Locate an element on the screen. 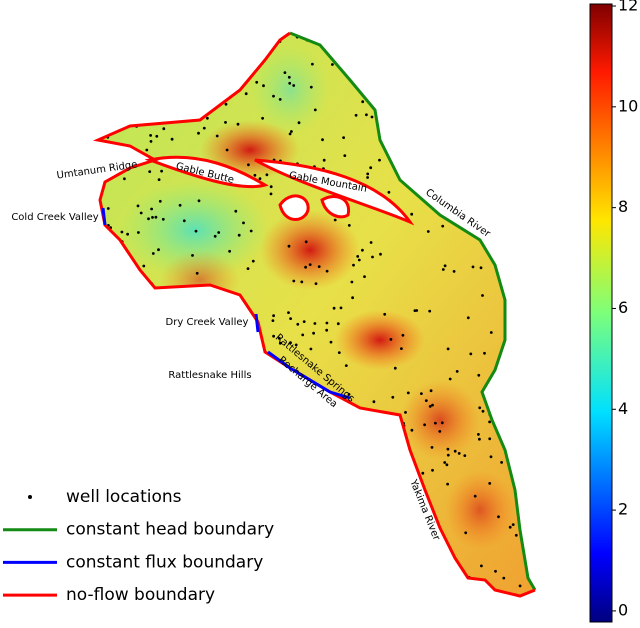 Image resolution: width=640 pixels, height=628 pixels. legend-marker is located at coordinates (30, 497).